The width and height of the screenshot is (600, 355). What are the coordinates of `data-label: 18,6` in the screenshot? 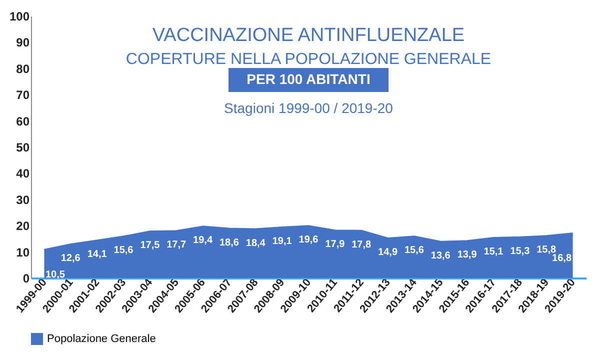 It's located at (229, 242).